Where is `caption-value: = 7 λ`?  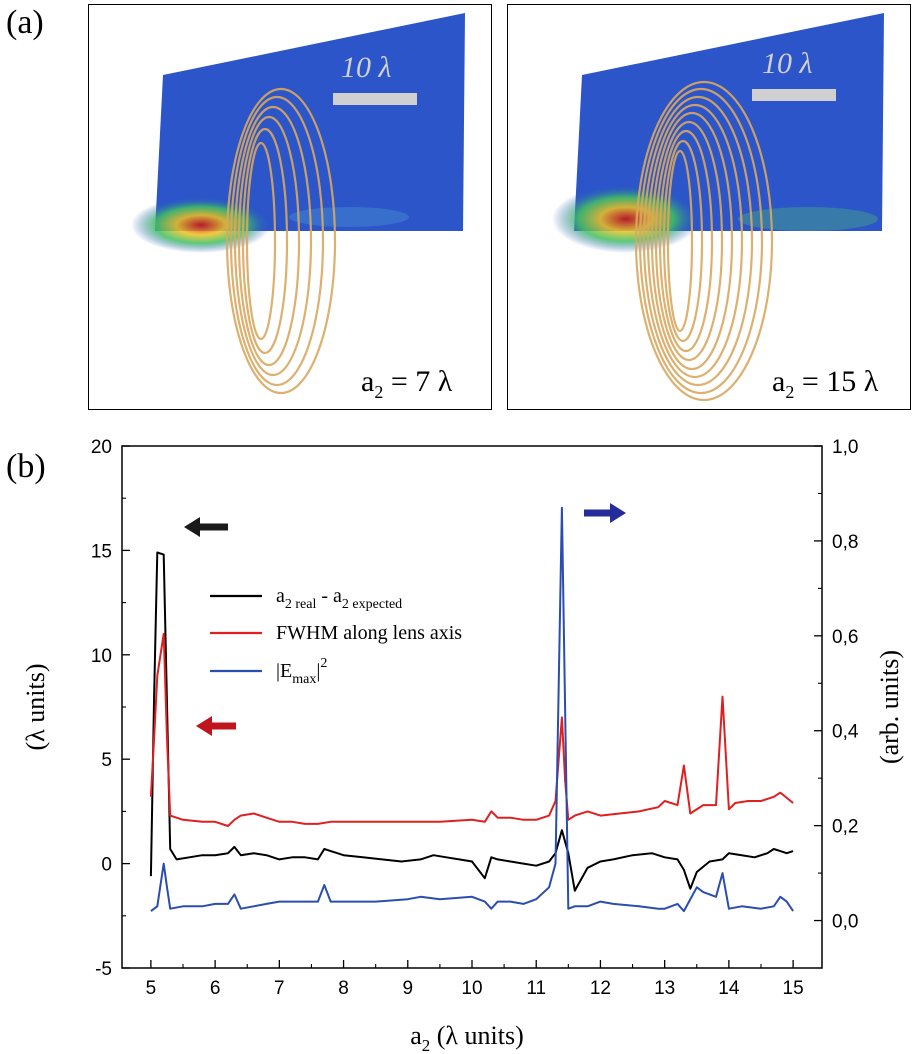 caption-value: = 7 λ is located at coordinates (418, 381).